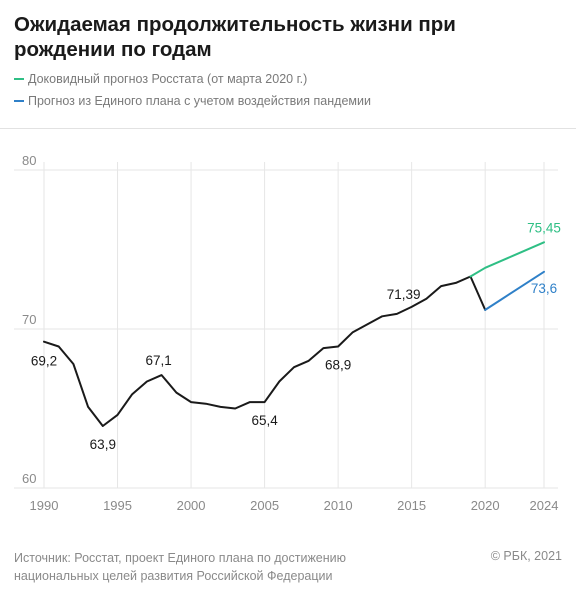  I want to click on header-divider, so click(288, 128).